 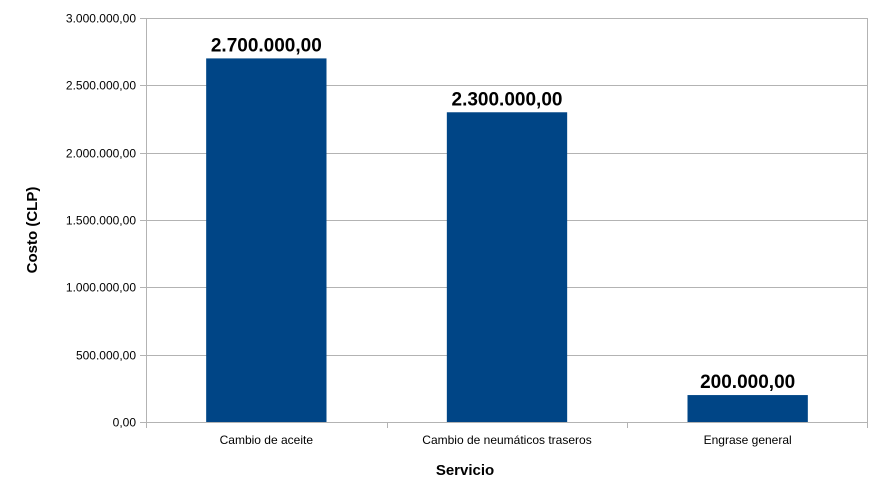 What do you see at coordinates (32, 230) in the screenshot?
I see `y-axis-title: Costo (CLP)` at bounding box center [32, 230].